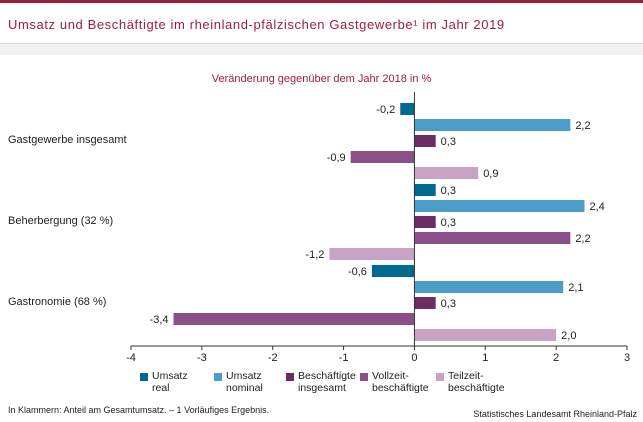 This screenshot has width=643, height=422. I want to click on value-label: 2,4, so click(596, 207).